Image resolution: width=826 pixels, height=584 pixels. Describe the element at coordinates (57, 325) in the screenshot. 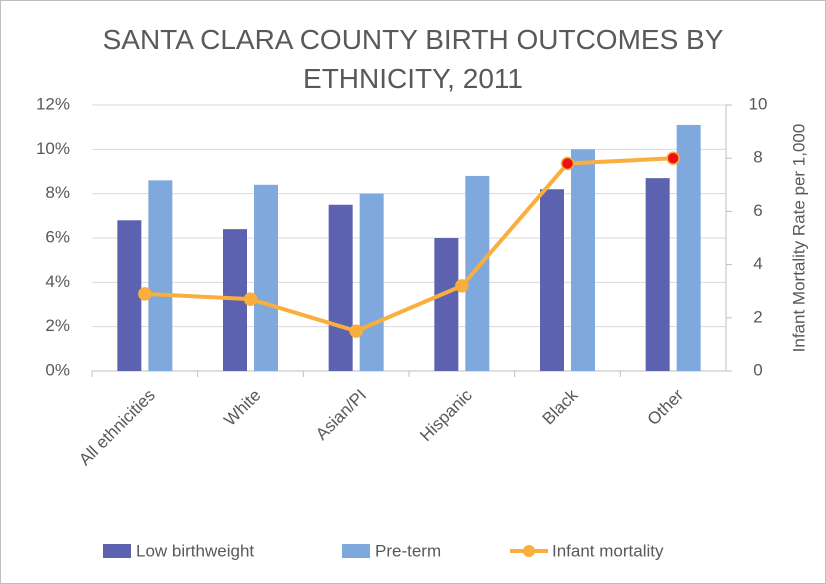

I see `y-tick-label: 2%` at that location.